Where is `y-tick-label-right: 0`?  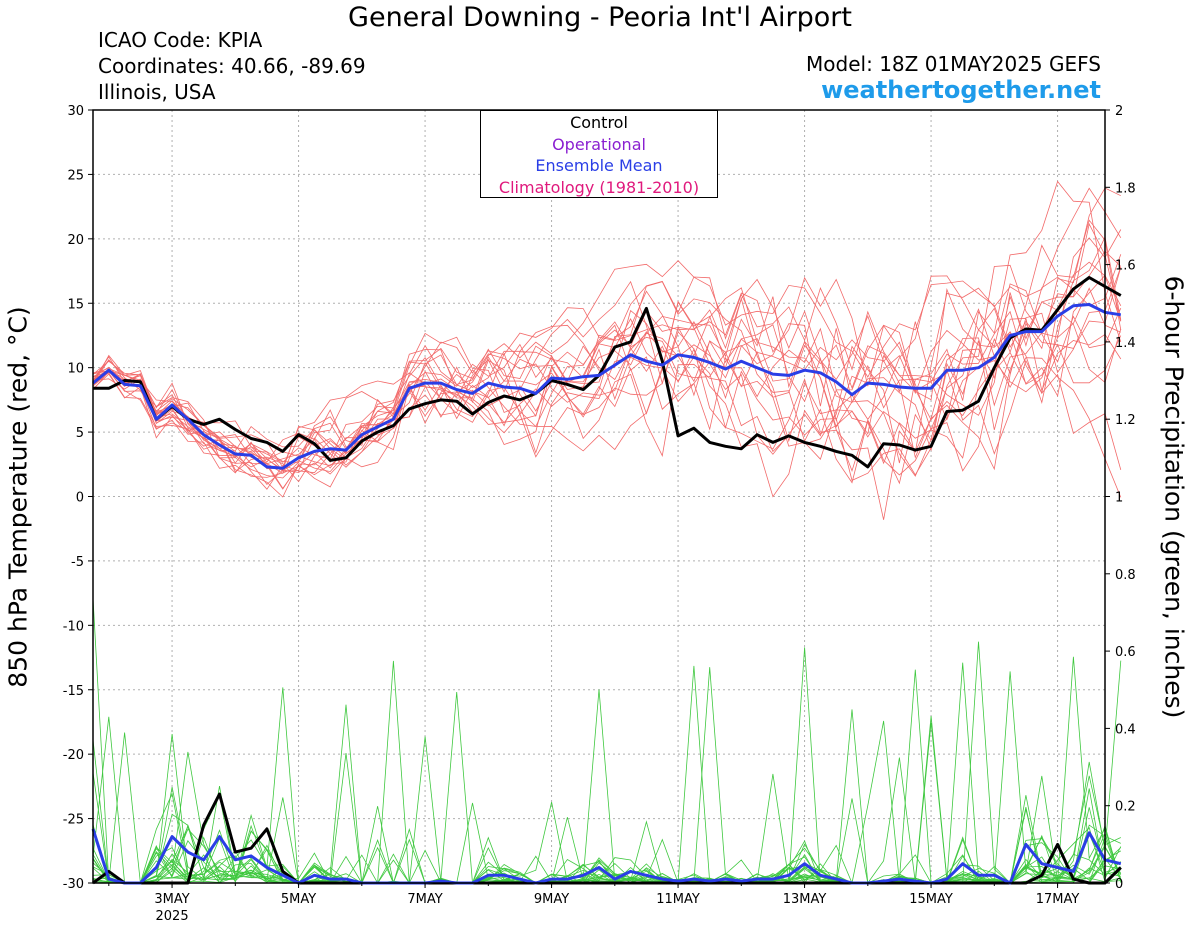 y-tick-label-right: 0 is located at coordinates (1119, 884).